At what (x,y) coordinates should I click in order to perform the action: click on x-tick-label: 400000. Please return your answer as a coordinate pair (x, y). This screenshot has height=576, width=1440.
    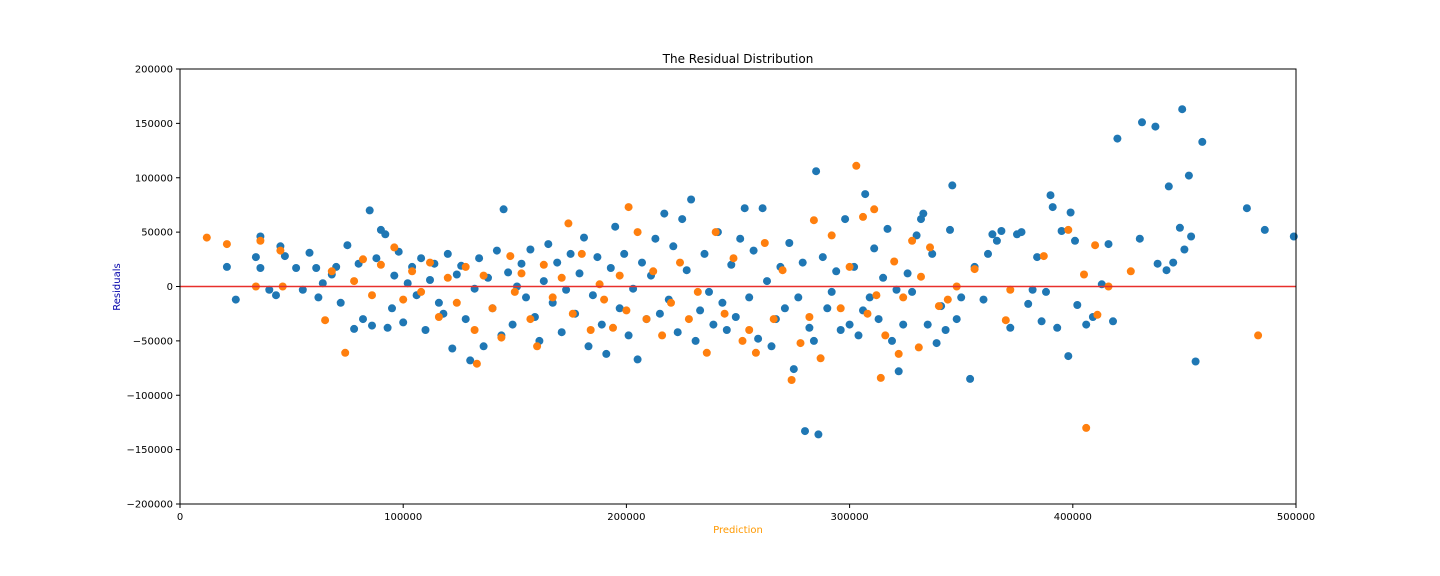
    Looking at the image, I should click on (1073, 517).